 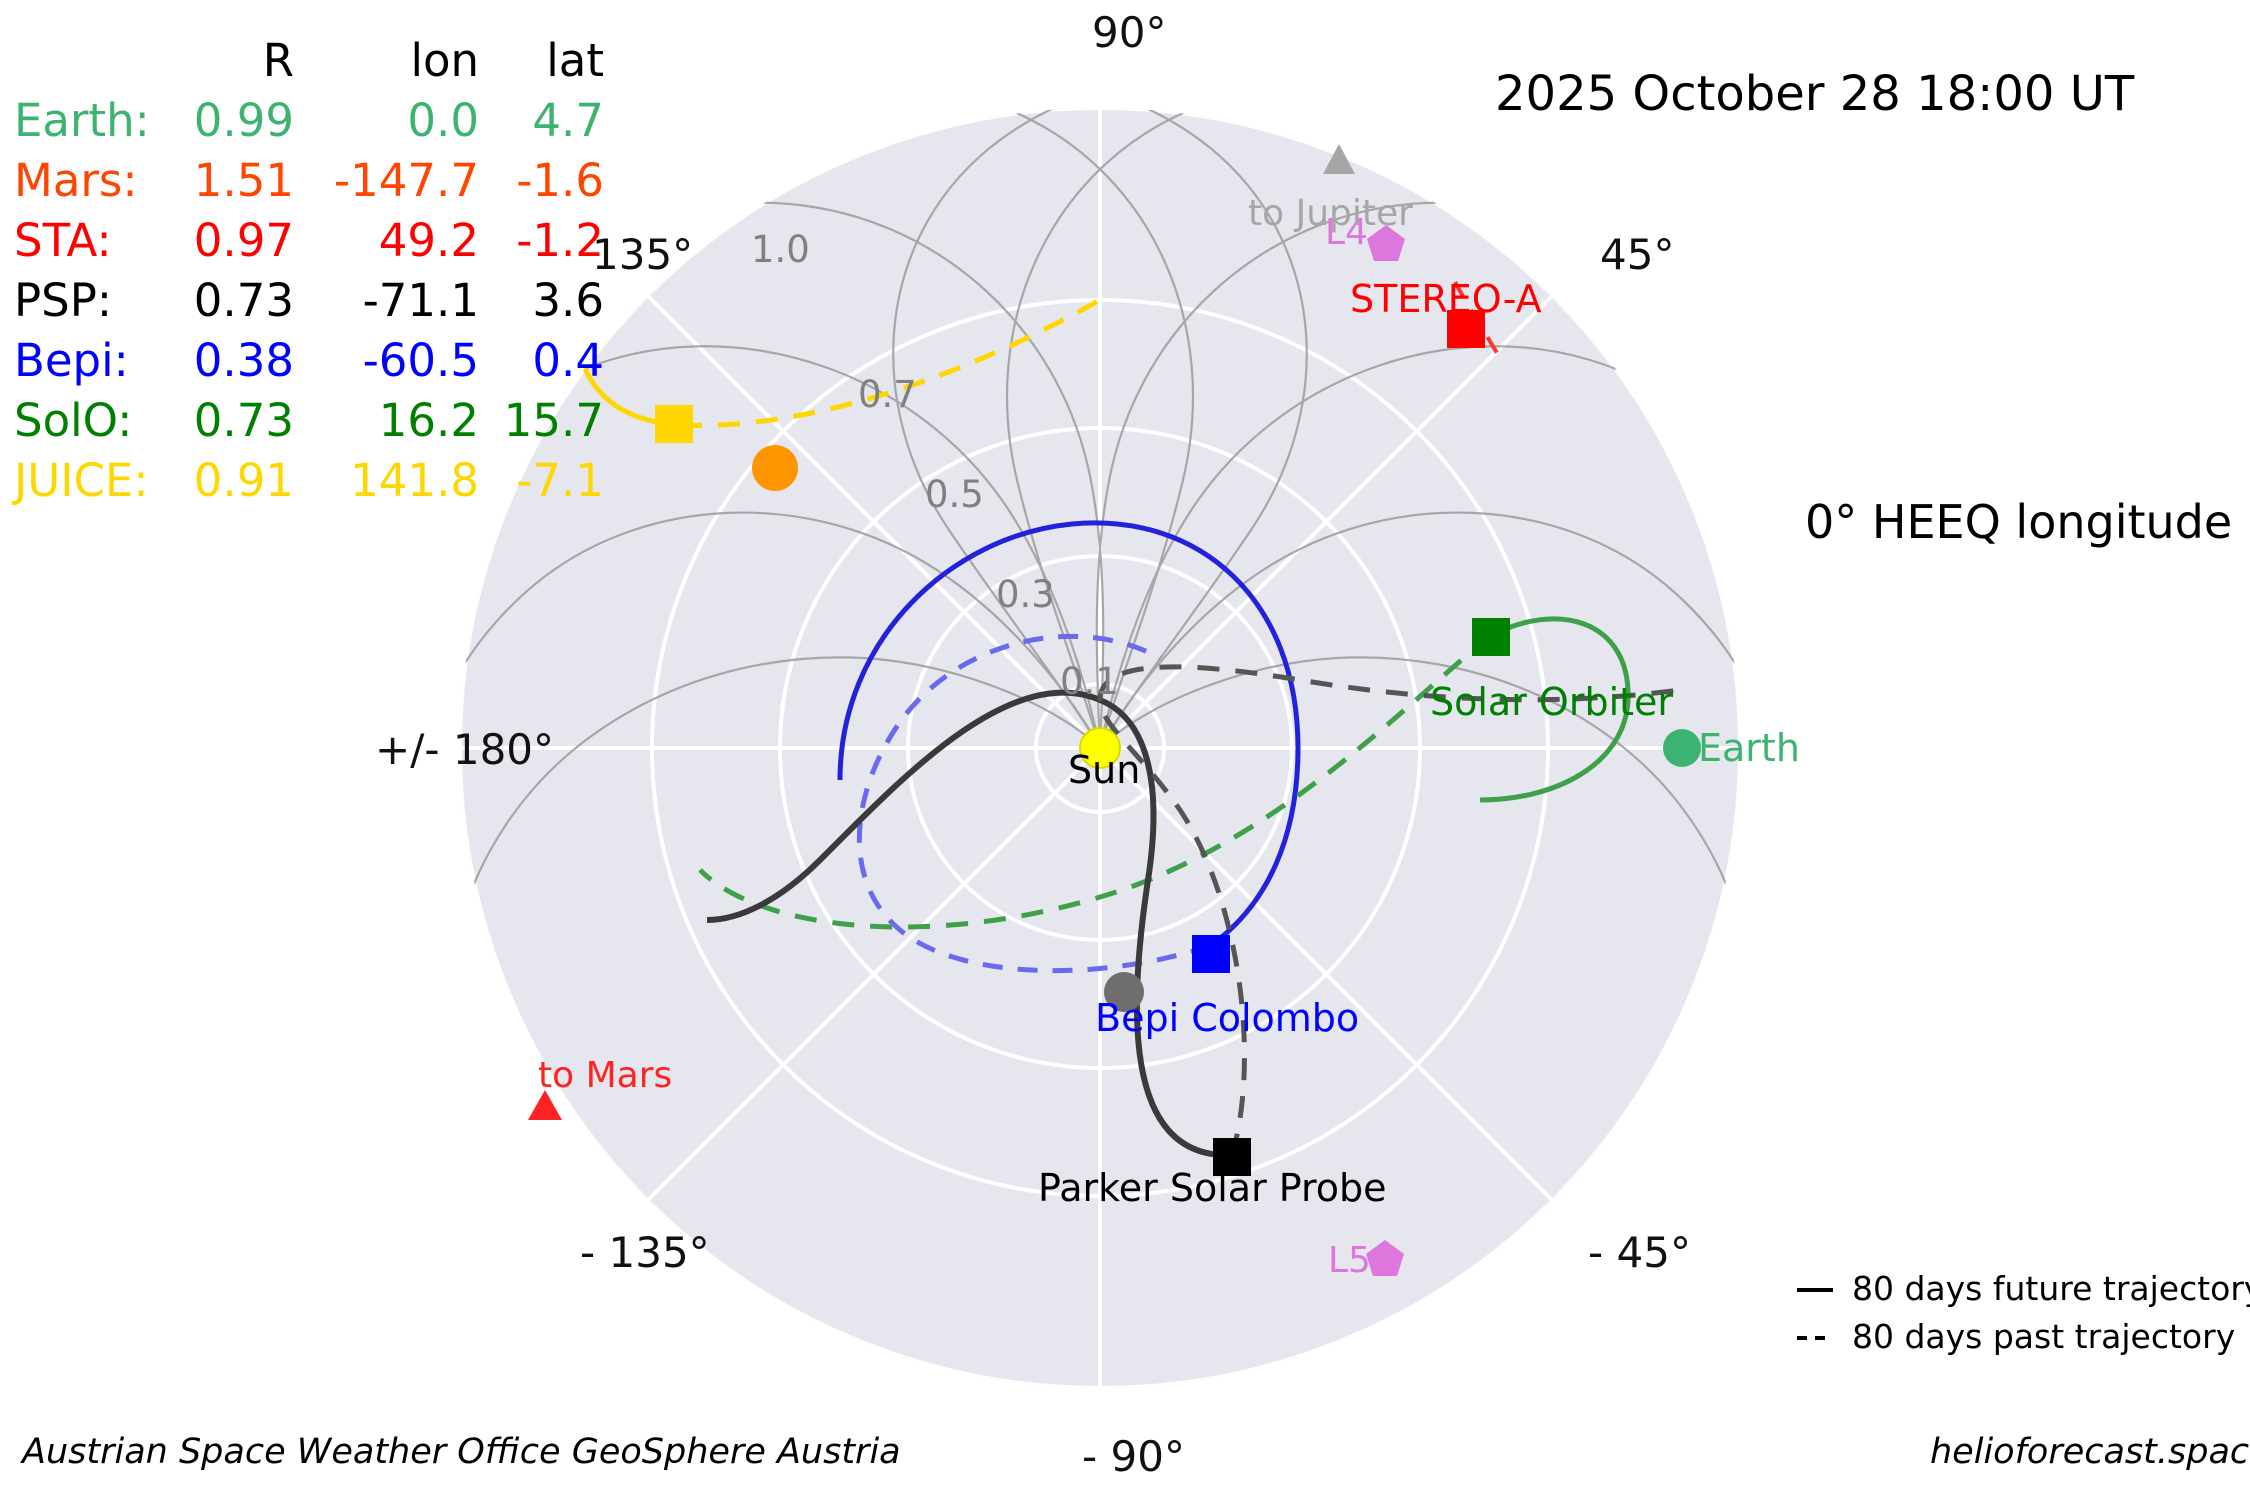 I want to click on trajectory-juice-past, so click(x=890, y=362).